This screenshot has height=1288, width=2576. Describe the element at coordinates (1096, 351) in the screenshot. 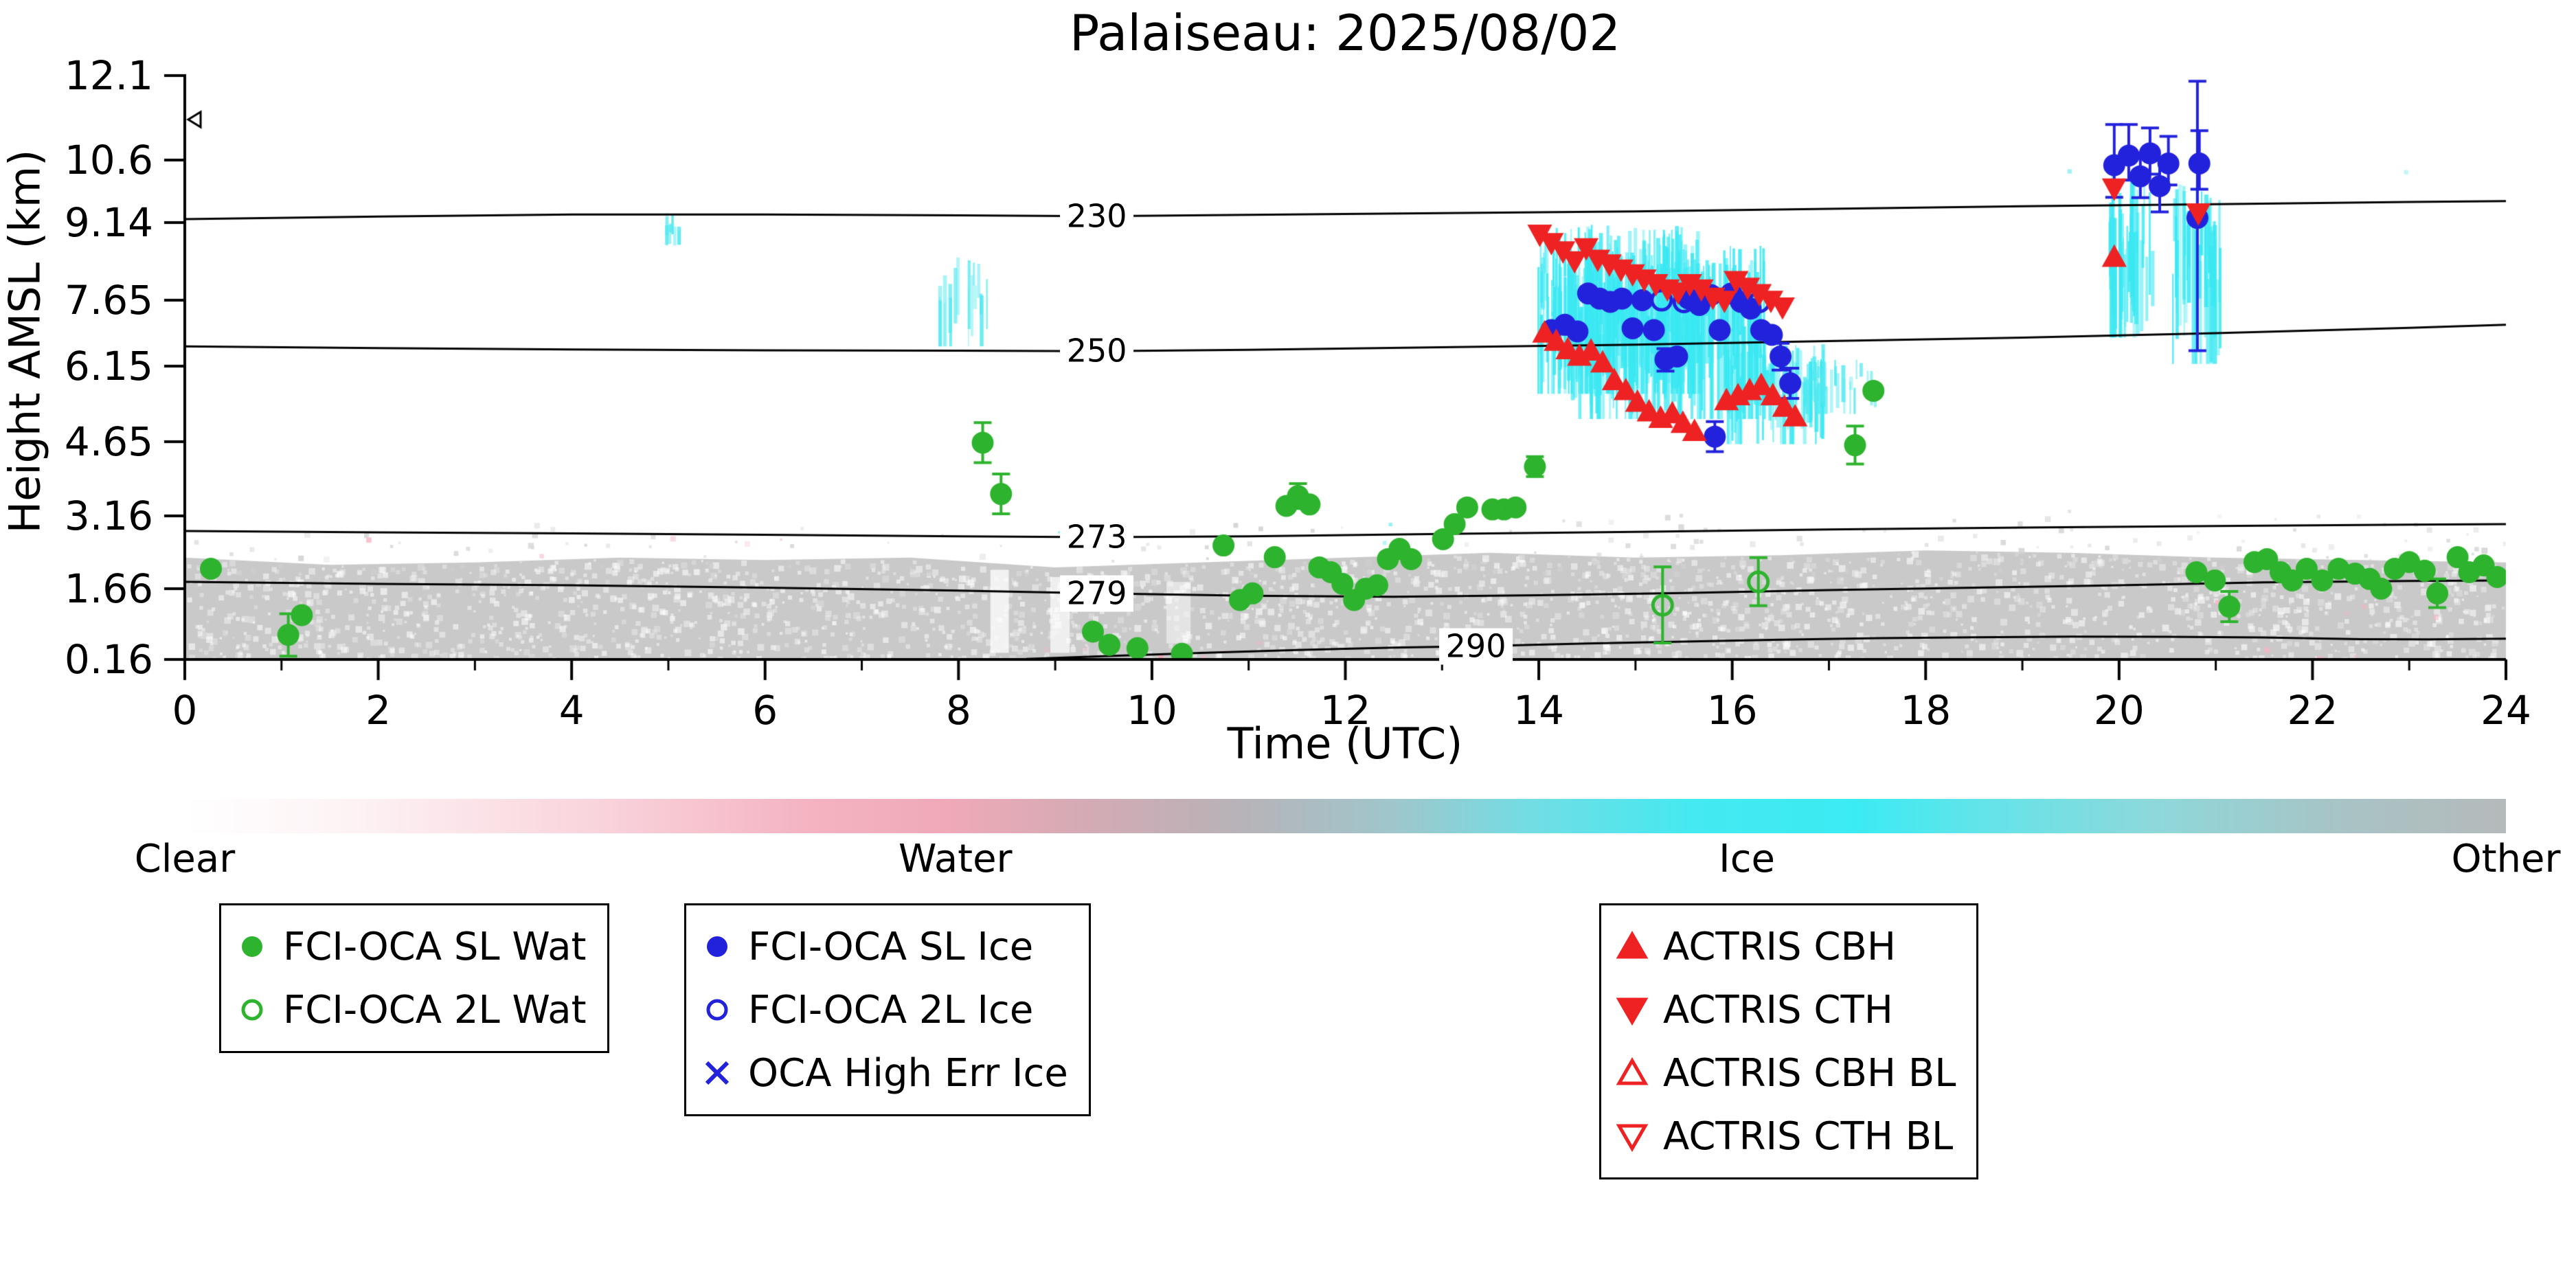

I see `contour-label: 250` at that location.